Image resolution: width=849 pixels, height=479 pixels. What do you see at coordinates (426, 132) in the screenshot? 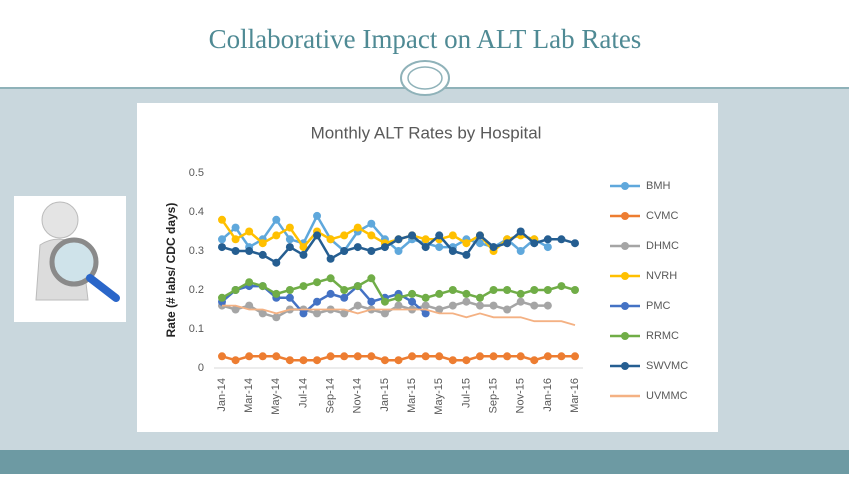
I see `chart-title: Monthly ALT Rates by Hospital` at bounding box center [426, 132].